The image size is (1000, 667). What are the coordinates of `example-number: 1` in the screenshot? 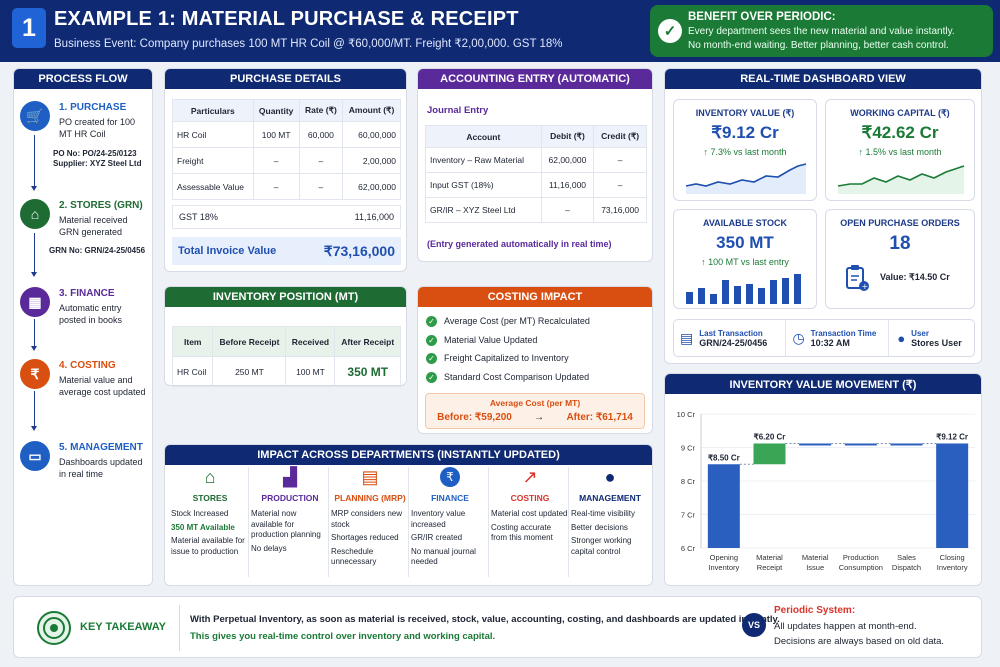 It's located at (29, 28).